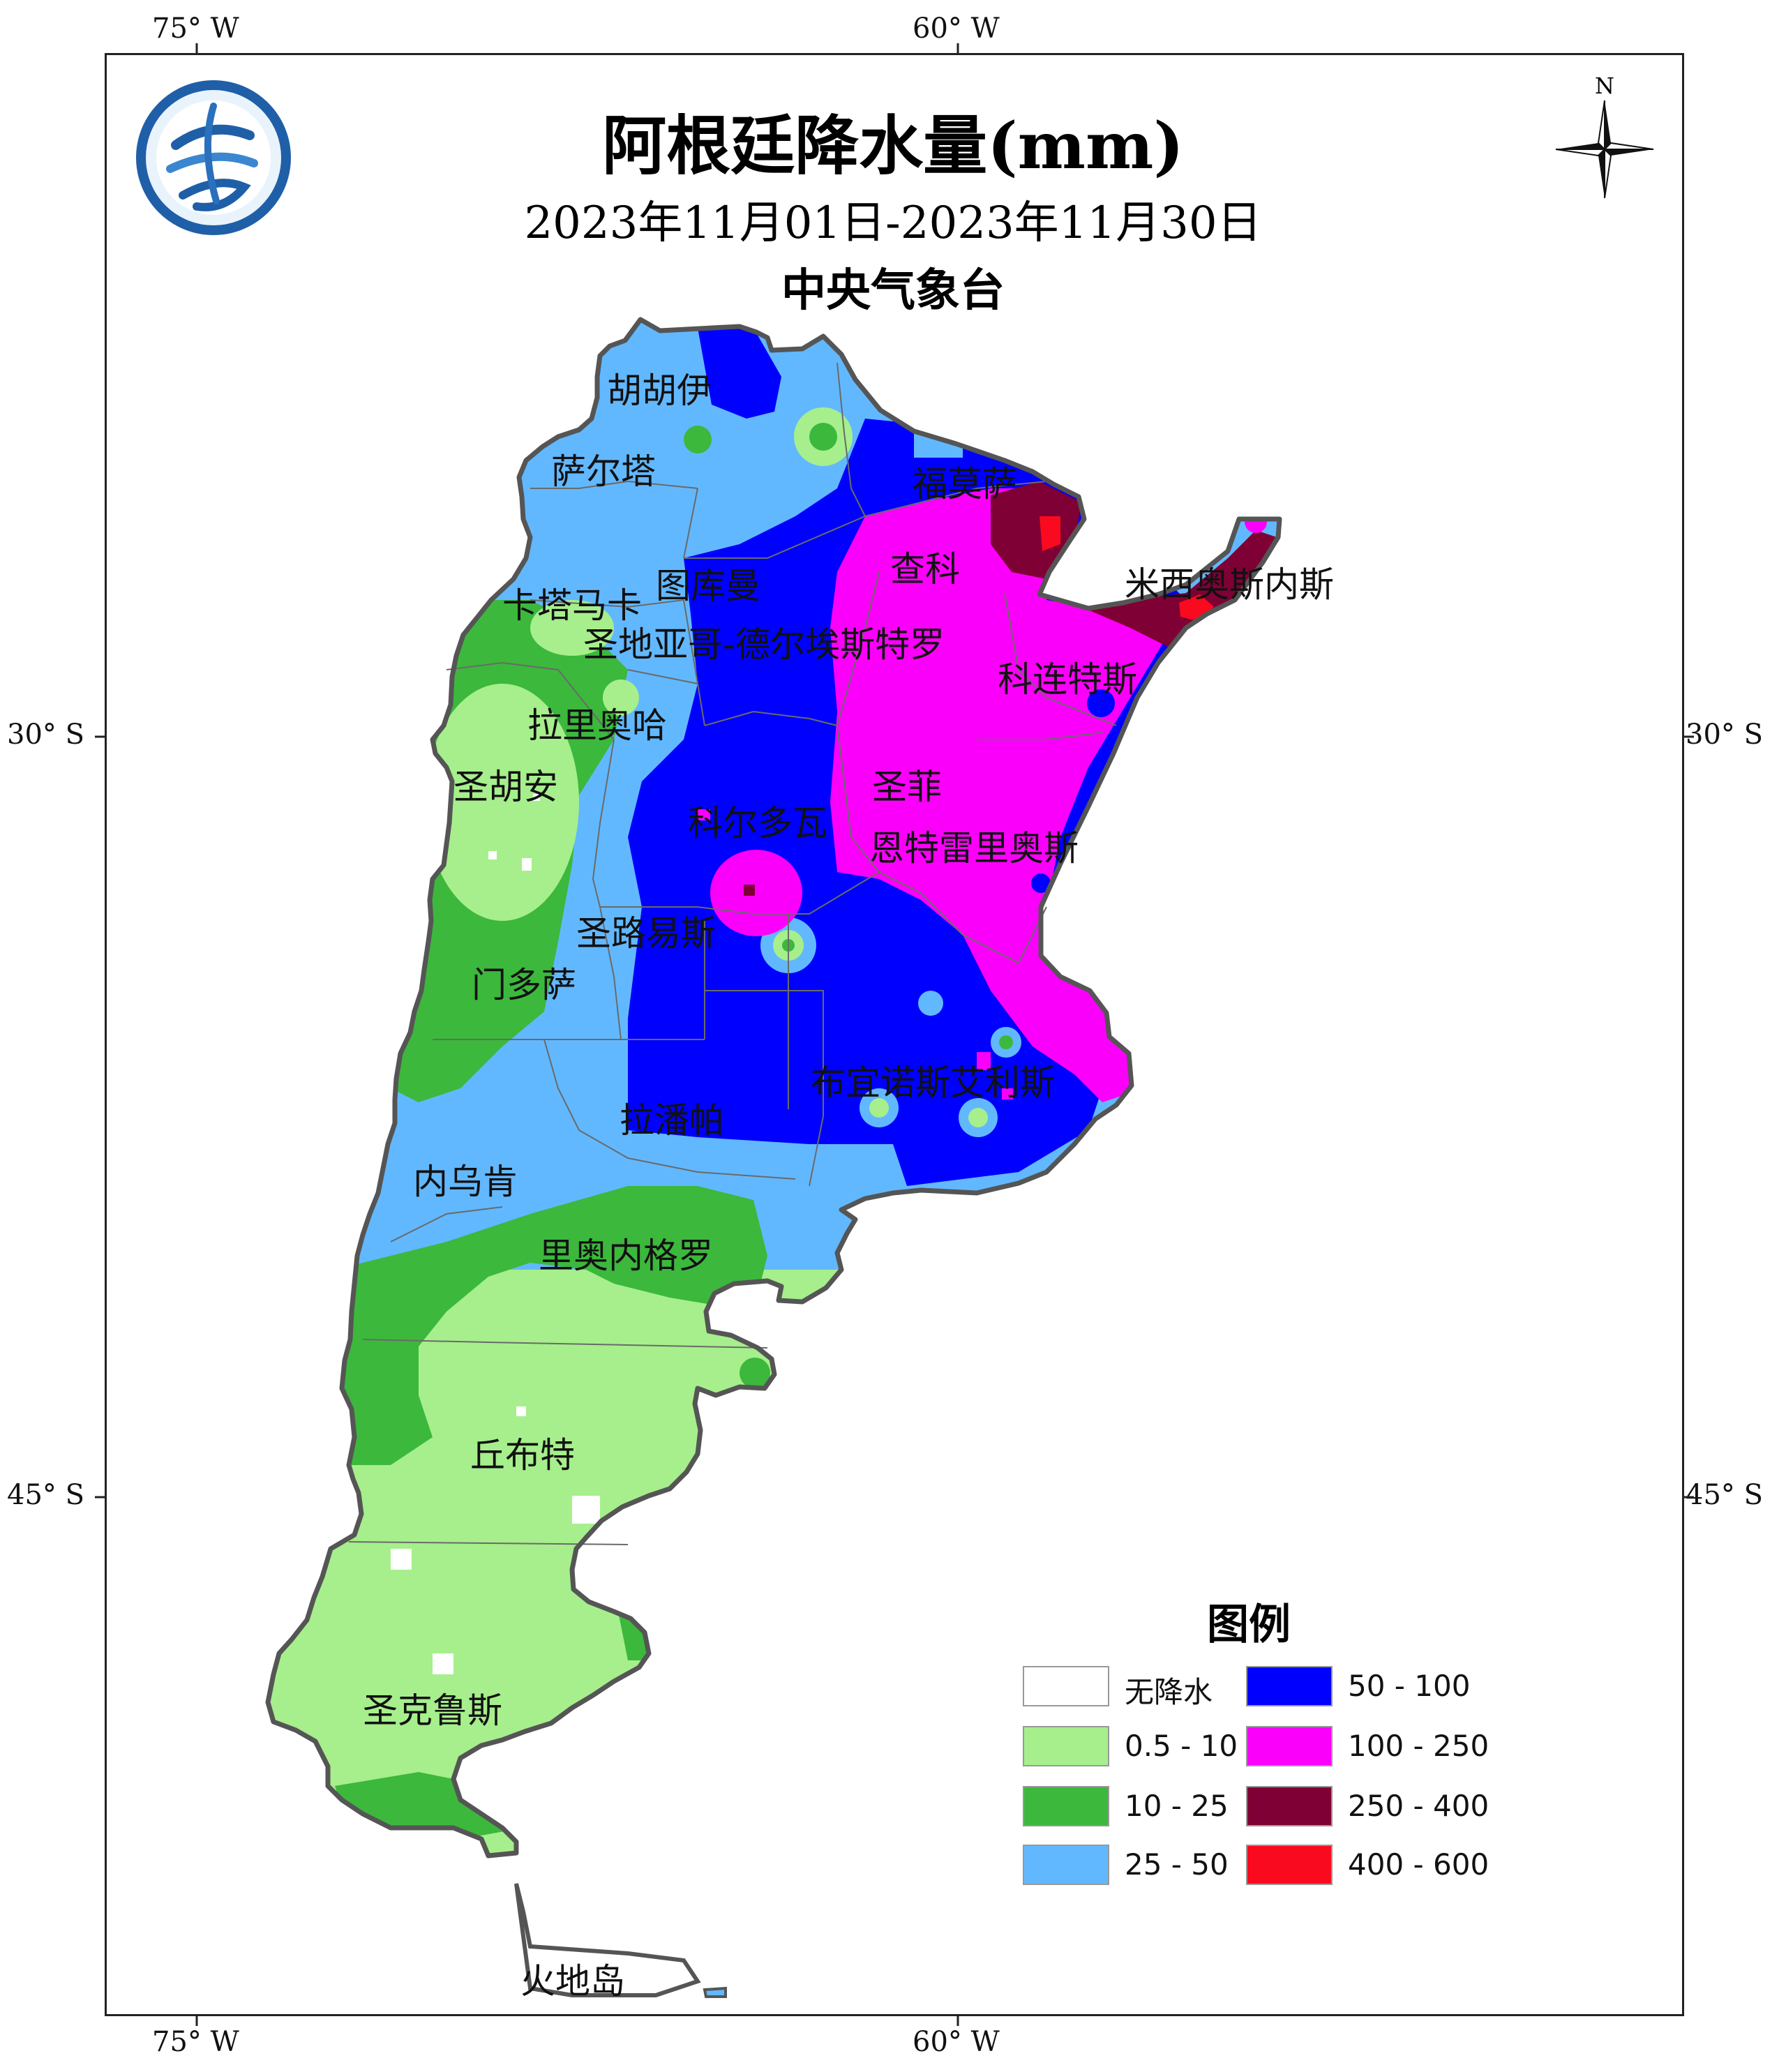 This screenshot has height=2072, width=1786. What do you see at coordinates (505, 787) in the screenshot?
I see `province-label: 圣胡安` at bounding box center [505, 787].